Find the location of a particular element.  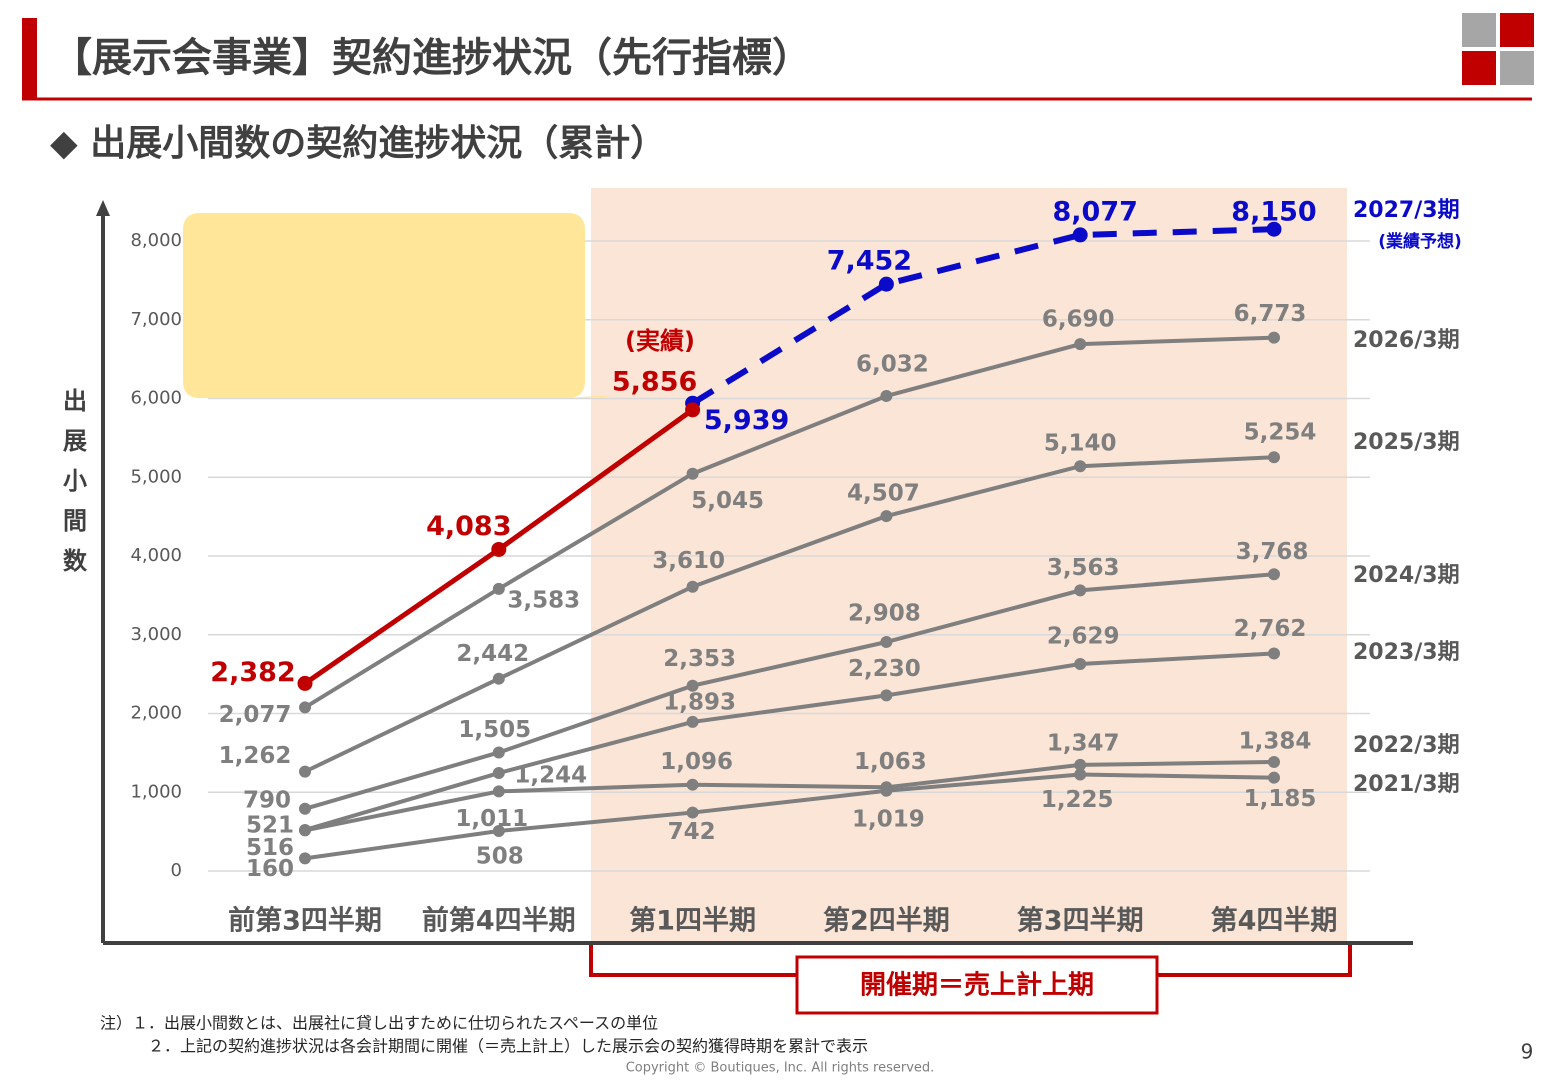

data-label: 1,185 is located at coordinates (1280, 799).